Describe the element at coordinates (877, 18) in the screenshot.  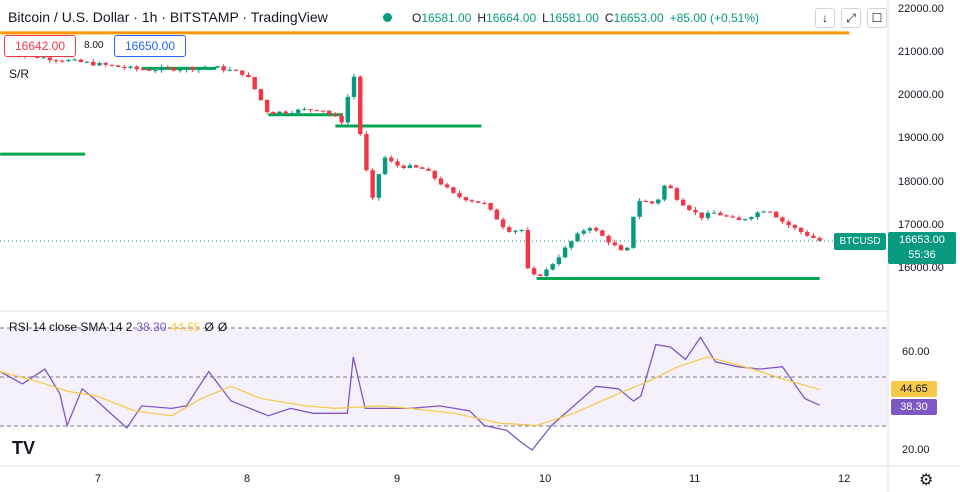
I see `window-icon: ☐` at that location.